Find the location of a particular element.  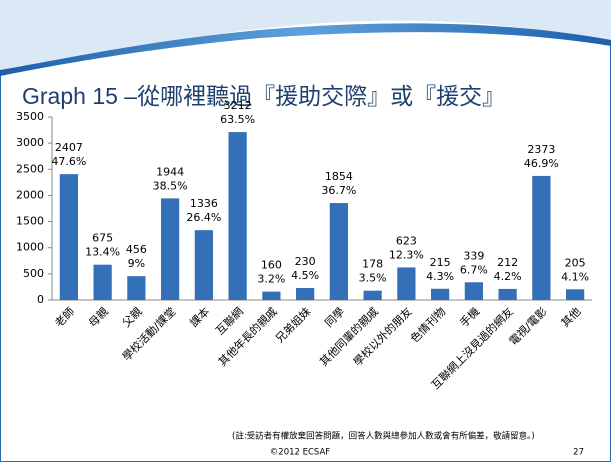

page-number: 27 is located at coordinates (578, 453).